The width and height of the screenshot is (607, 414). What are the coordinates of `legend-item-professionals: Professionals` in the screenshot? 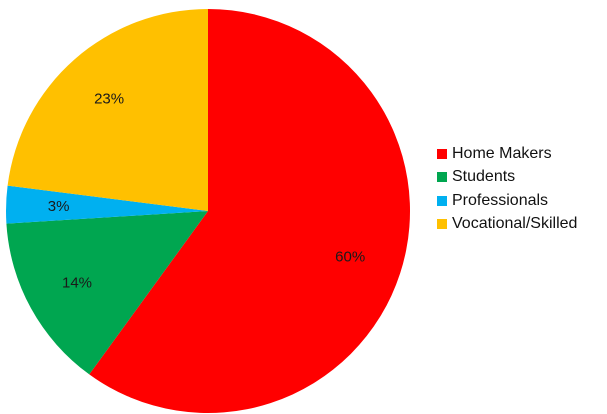 It's located at (507, 201).